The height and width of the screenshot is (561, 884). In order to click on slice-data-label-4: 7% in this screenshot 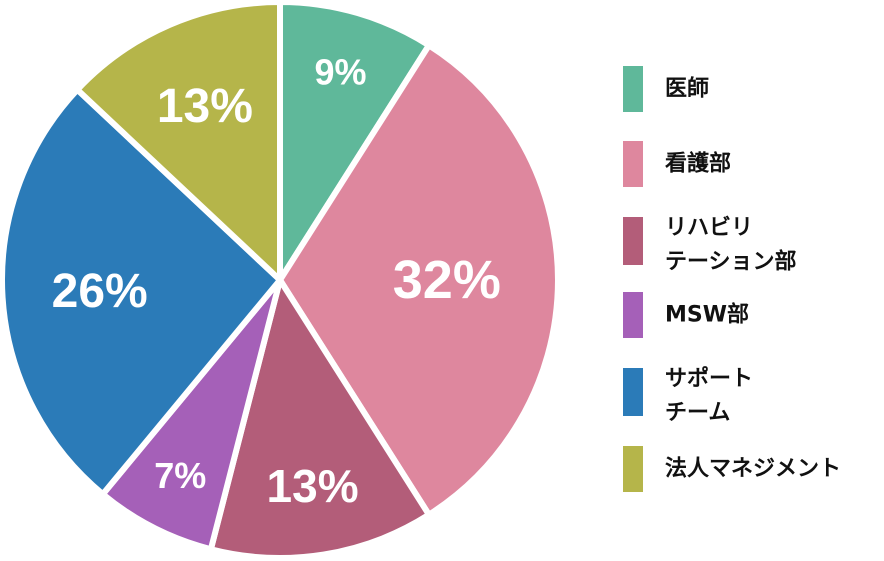, I will do `click(180, 475)`.